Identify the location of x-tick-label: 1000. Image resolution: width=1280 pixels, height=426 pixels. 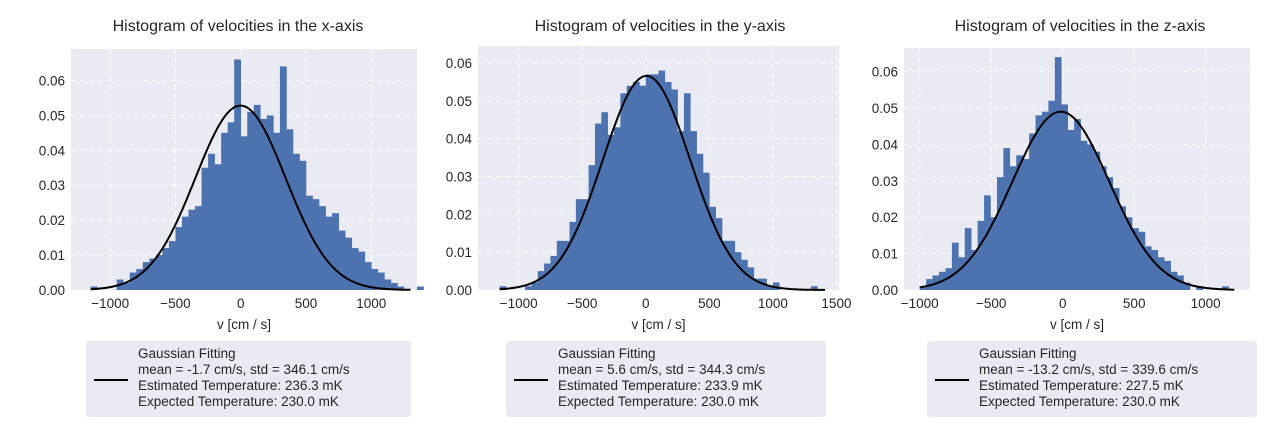
(371, 303).